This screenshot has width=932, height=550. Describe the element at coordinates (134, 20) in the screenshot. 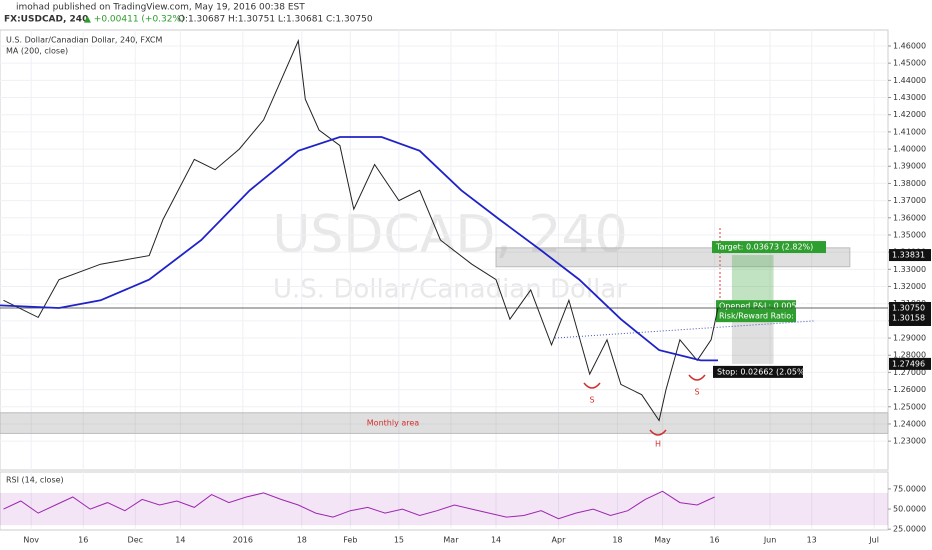

I see `change: ▲ +0.00411 (+0.32%)` at that location.